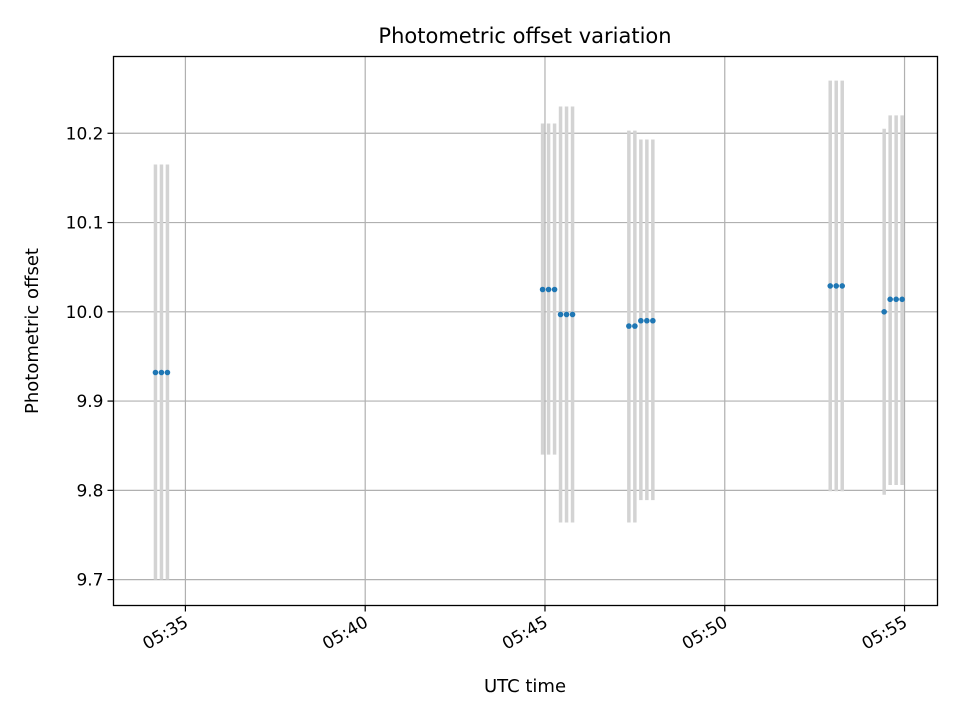 This screenshot has height=720, width=960. Describe the element at coordinates (885, 634) in the screenshot. I see `x-tick-label: 05:55` at that location.